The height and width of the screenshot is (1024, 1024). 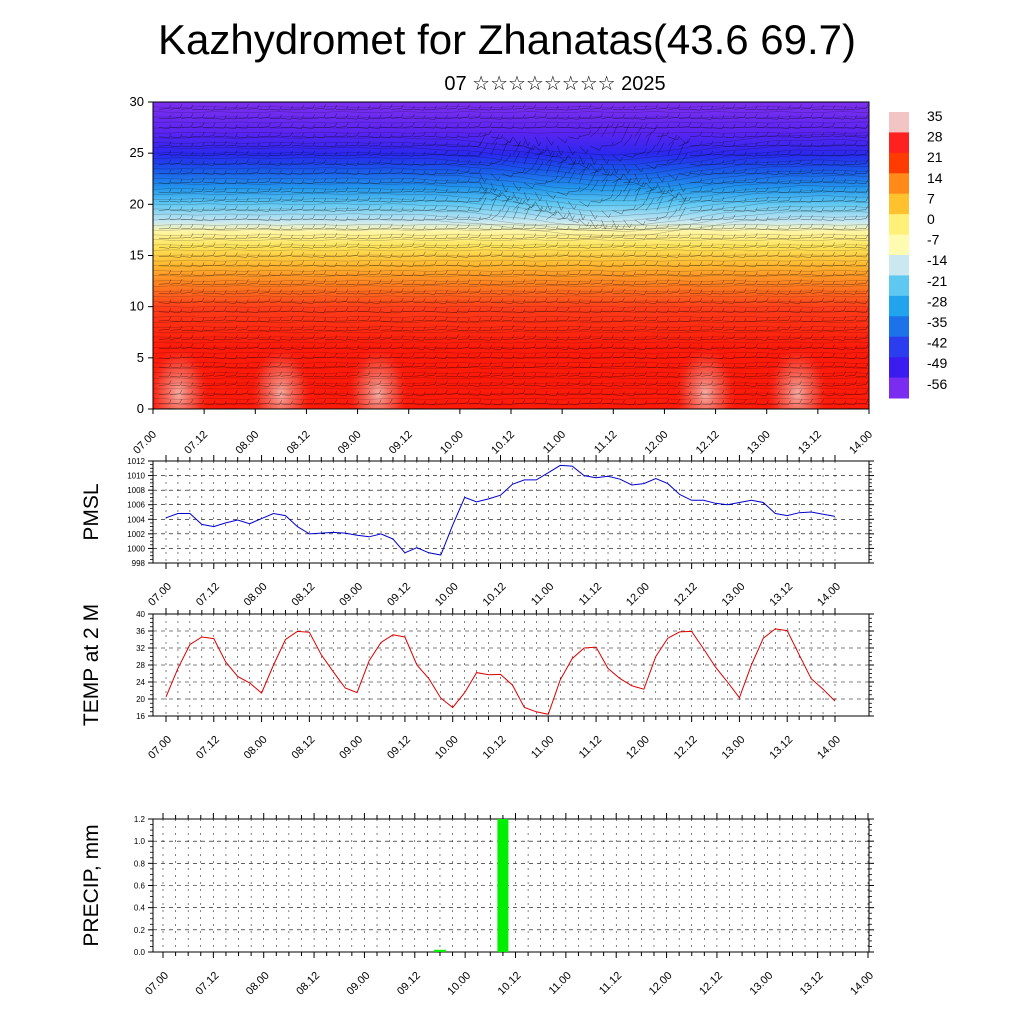 What do you see at coordinates (935, 137) in the screenshot?
I see `colorbar-label: 28` at bounding box center [935, 137].